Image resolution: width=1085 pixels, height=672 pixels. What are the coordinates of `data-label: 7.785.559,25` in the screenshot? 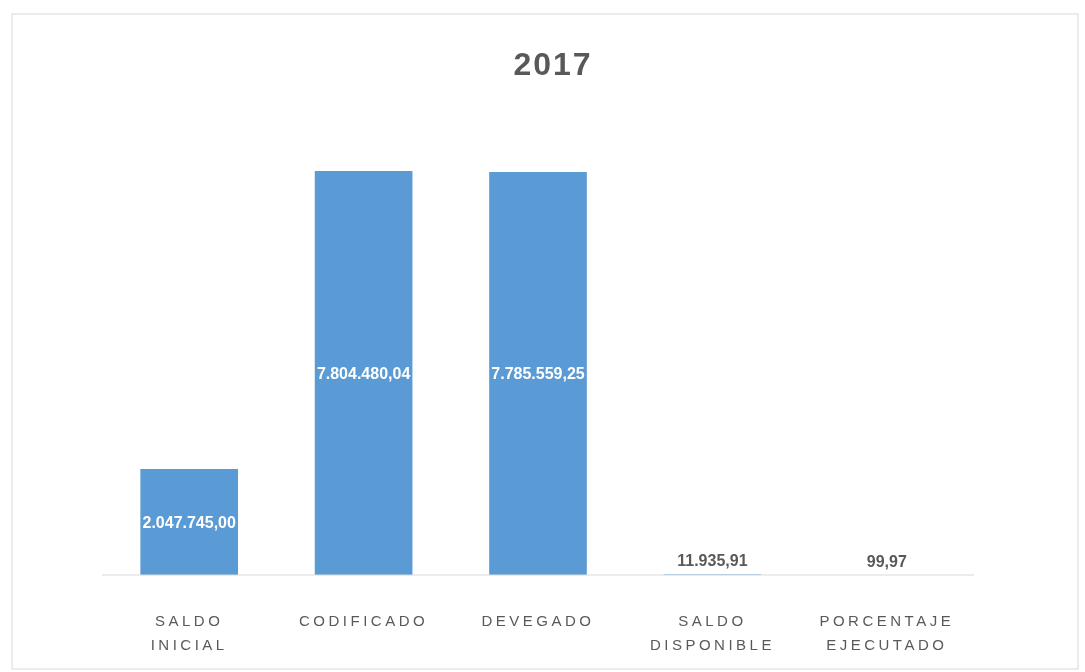 It's located at (538, 374).